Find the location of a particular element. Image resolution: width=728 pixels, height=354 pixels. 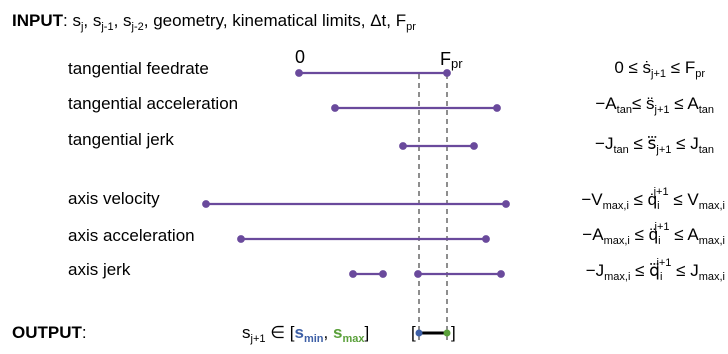

interval-axis-acceleration is located at coordinates (363, 239).